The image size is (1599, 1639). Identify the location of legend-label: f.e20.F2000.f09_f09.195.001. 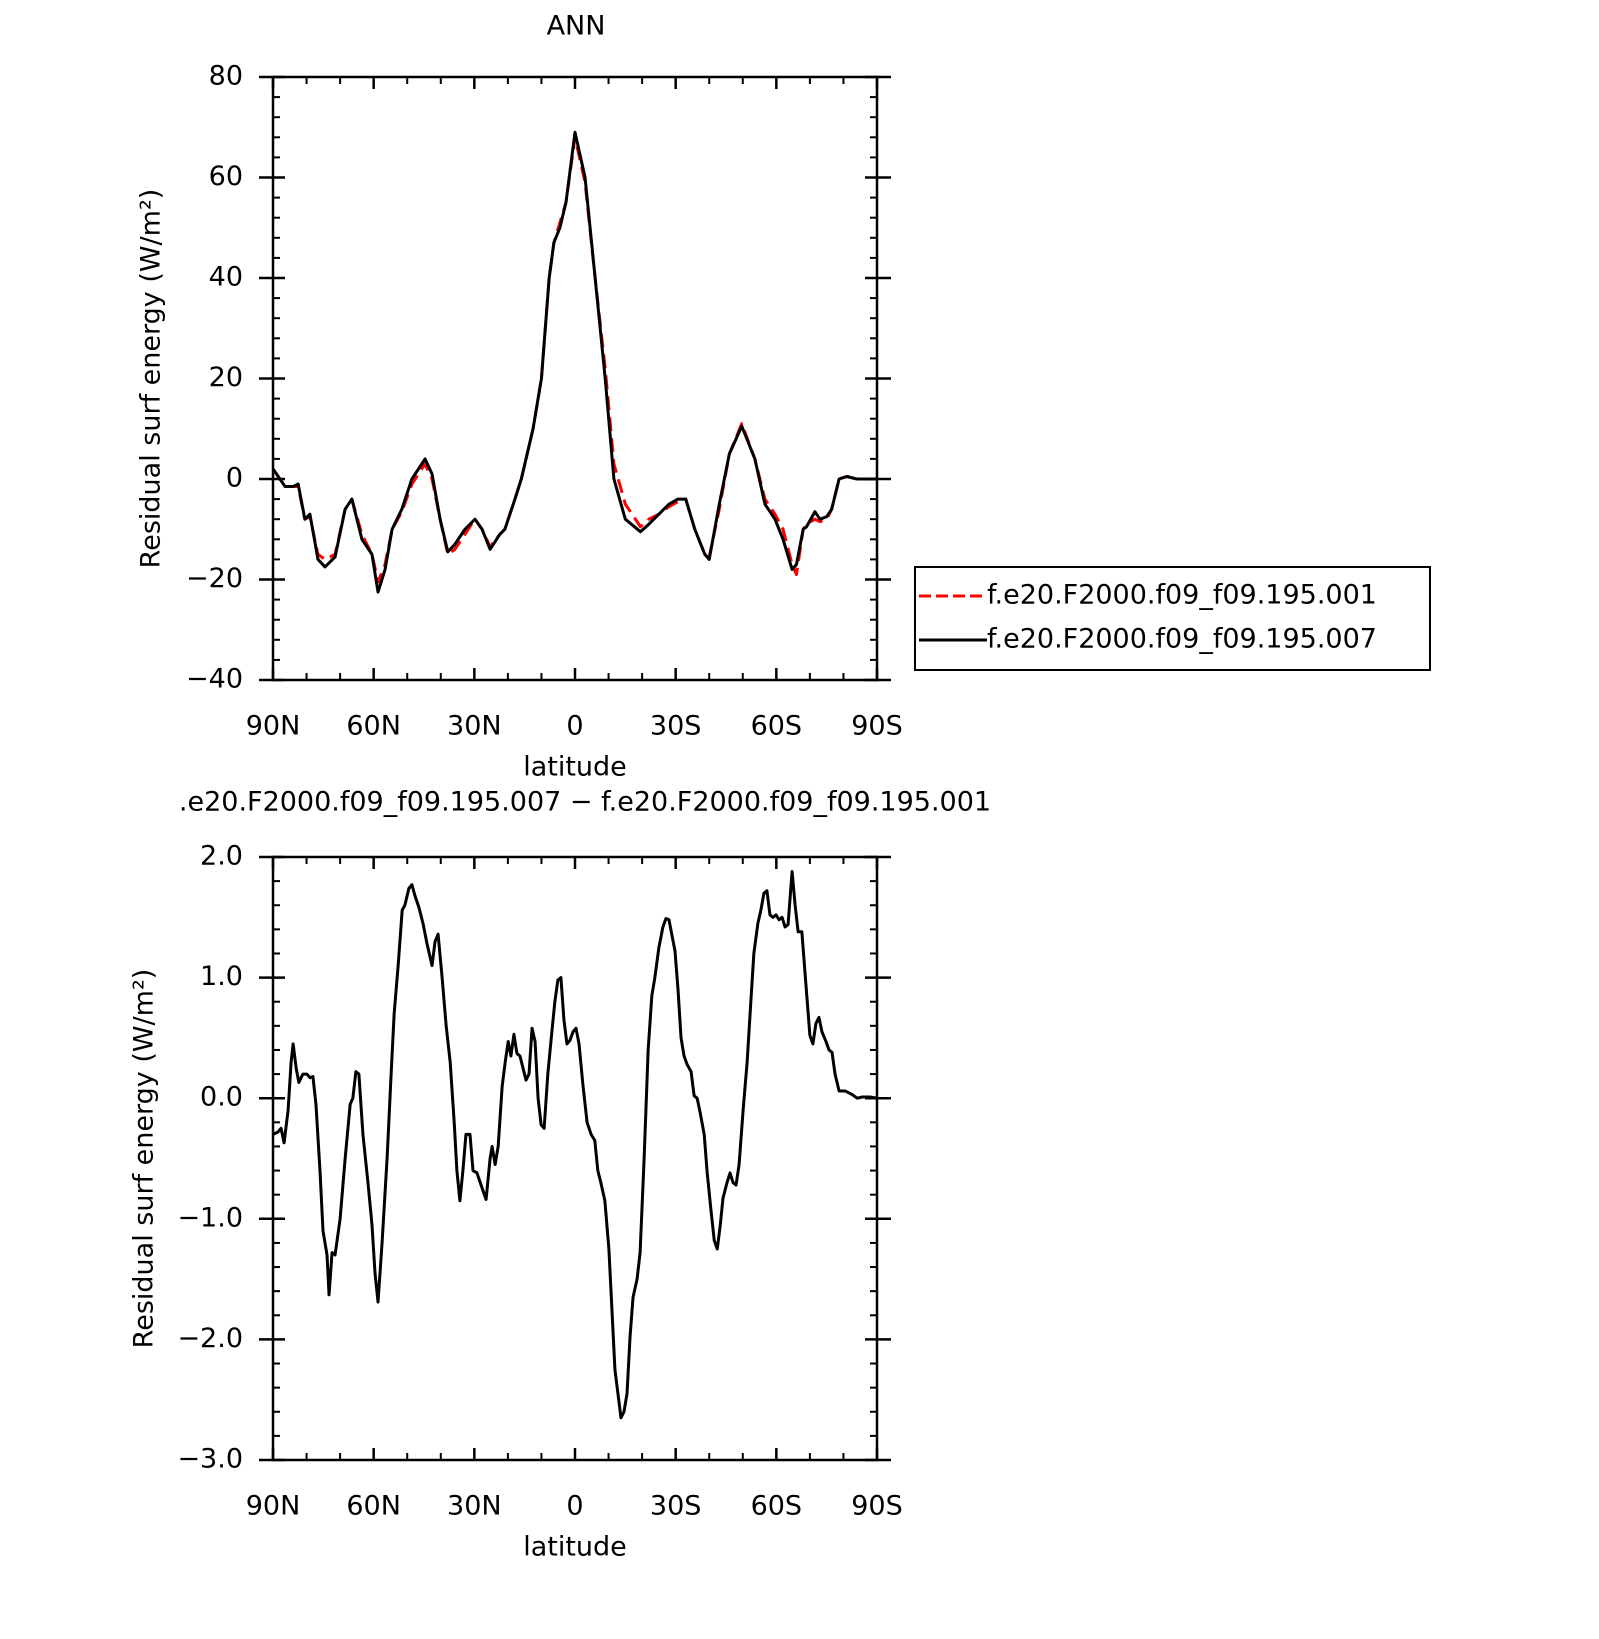
(1182, 595).